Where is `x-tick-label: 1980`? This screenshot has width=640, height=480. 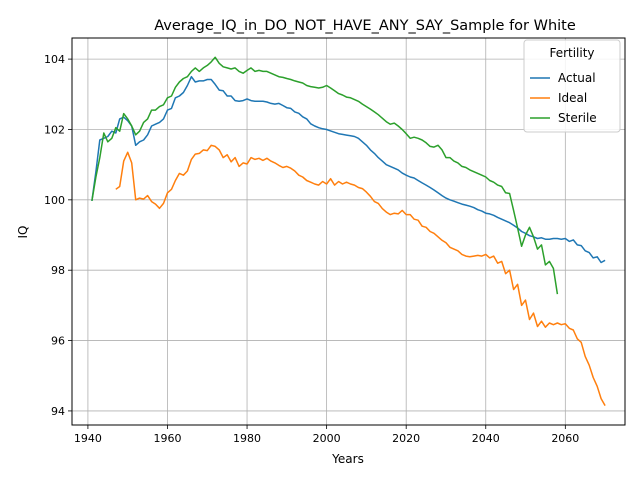 x-tick-label: 1980 is located at coordinates (247, 438).